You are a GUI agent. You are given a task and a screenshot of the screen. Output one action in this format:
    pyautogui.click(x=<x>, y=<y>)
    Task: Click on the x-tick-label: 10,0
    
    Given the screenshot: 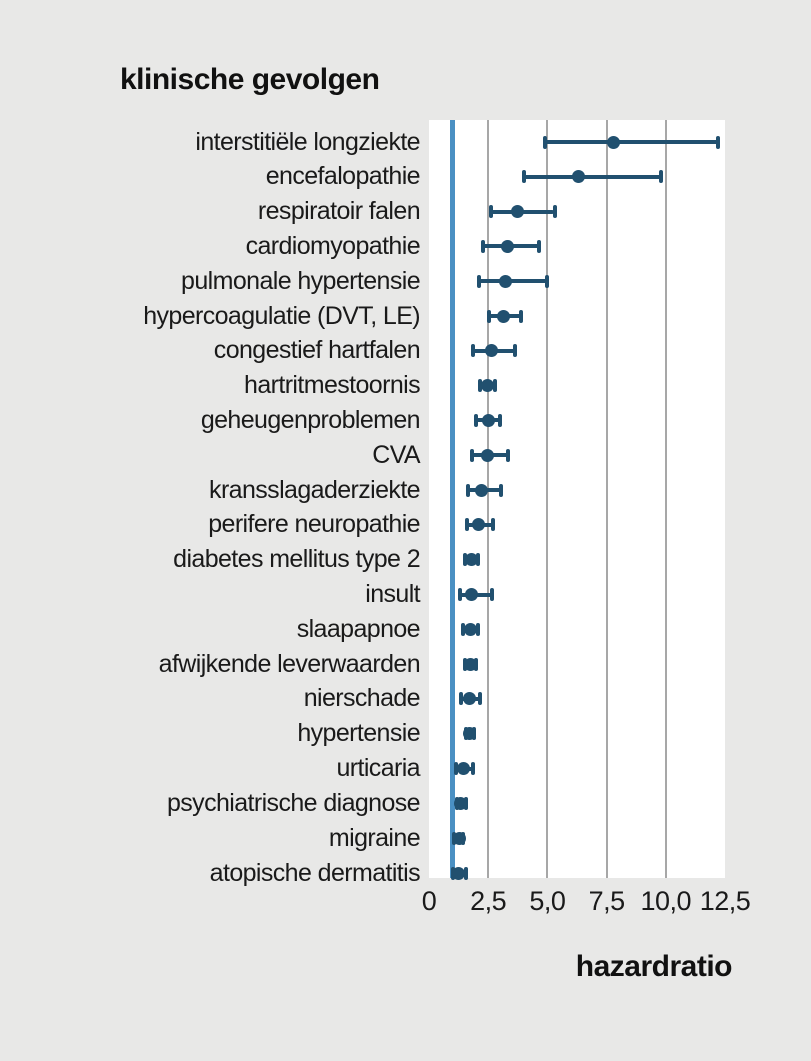 What is the action you would take?
    pyautogui.click(x=666, y=901)
    